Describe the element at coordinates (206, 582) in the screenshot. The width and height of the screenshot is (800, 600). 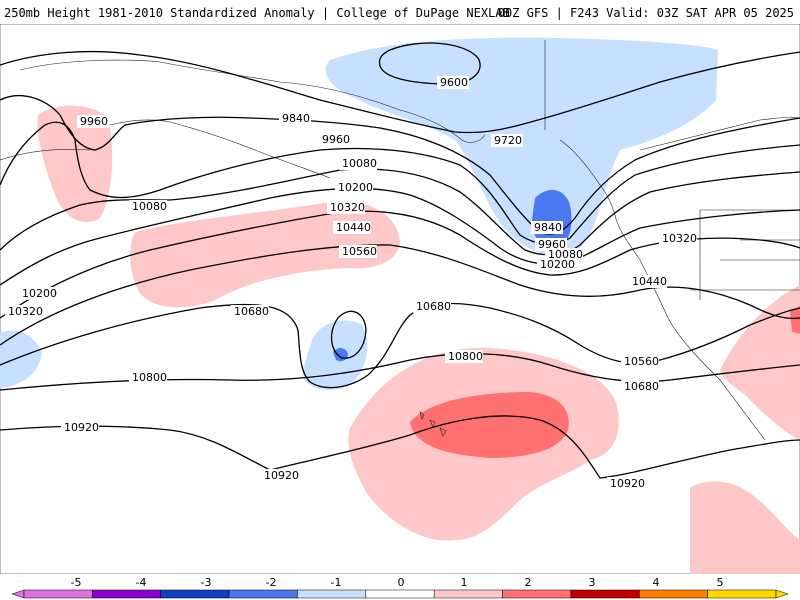
I see `colorbar-tick: -3` at that location.